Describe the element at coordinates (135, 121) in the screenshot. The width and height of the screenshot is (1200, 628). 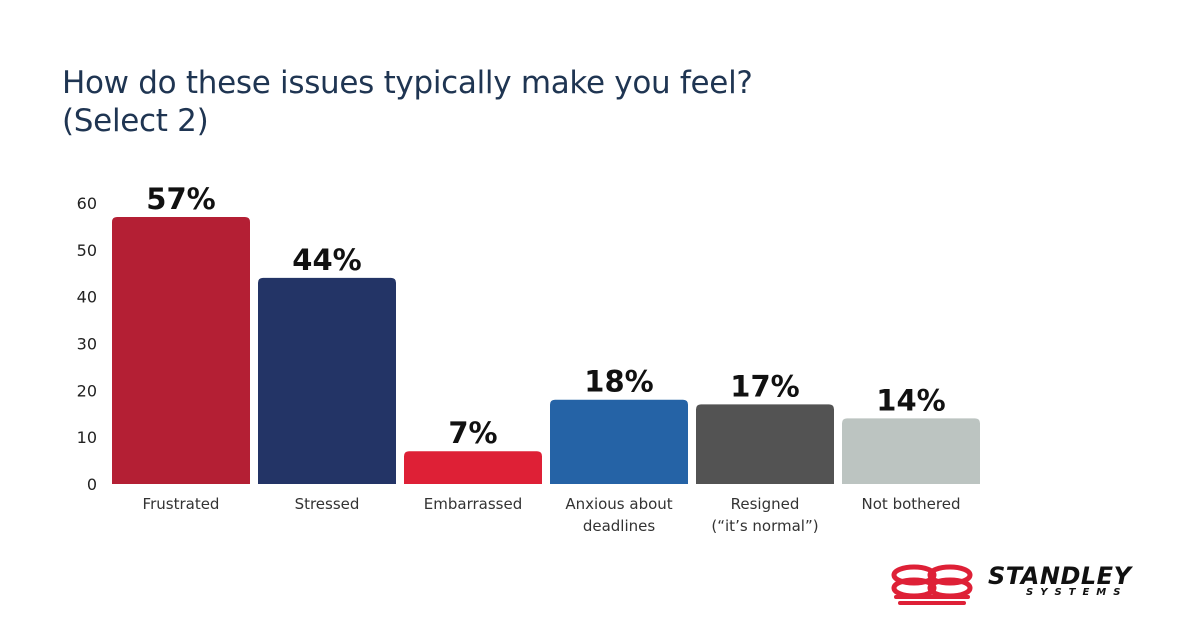
I see `chart-title-line-2: (Select 2)` at that location.